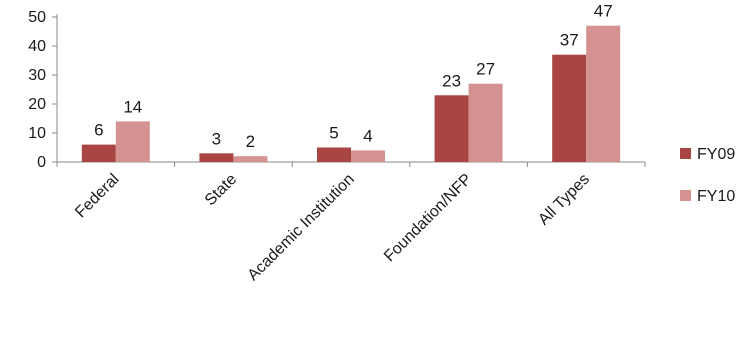  What do you see at coordinates (37, 104) in the screenshot?
I see `y-tick-label: 20` at bounding box center [37, 104].